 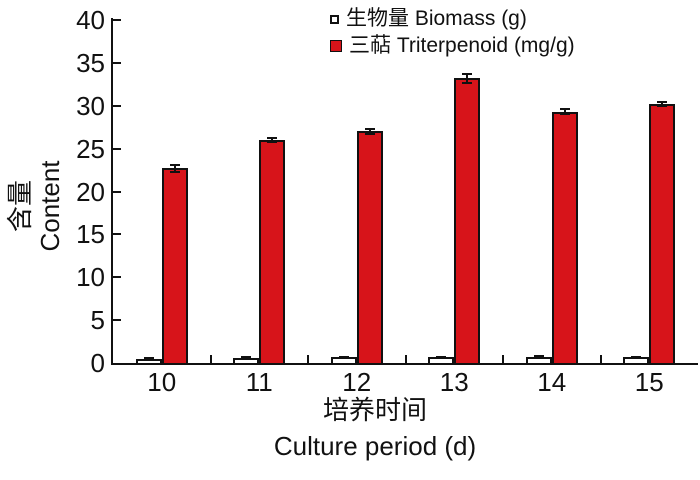 What do you see at coordinates (334, 19) in the screenshot?
I see `open-square-icon` at bounding box center [334, 19].